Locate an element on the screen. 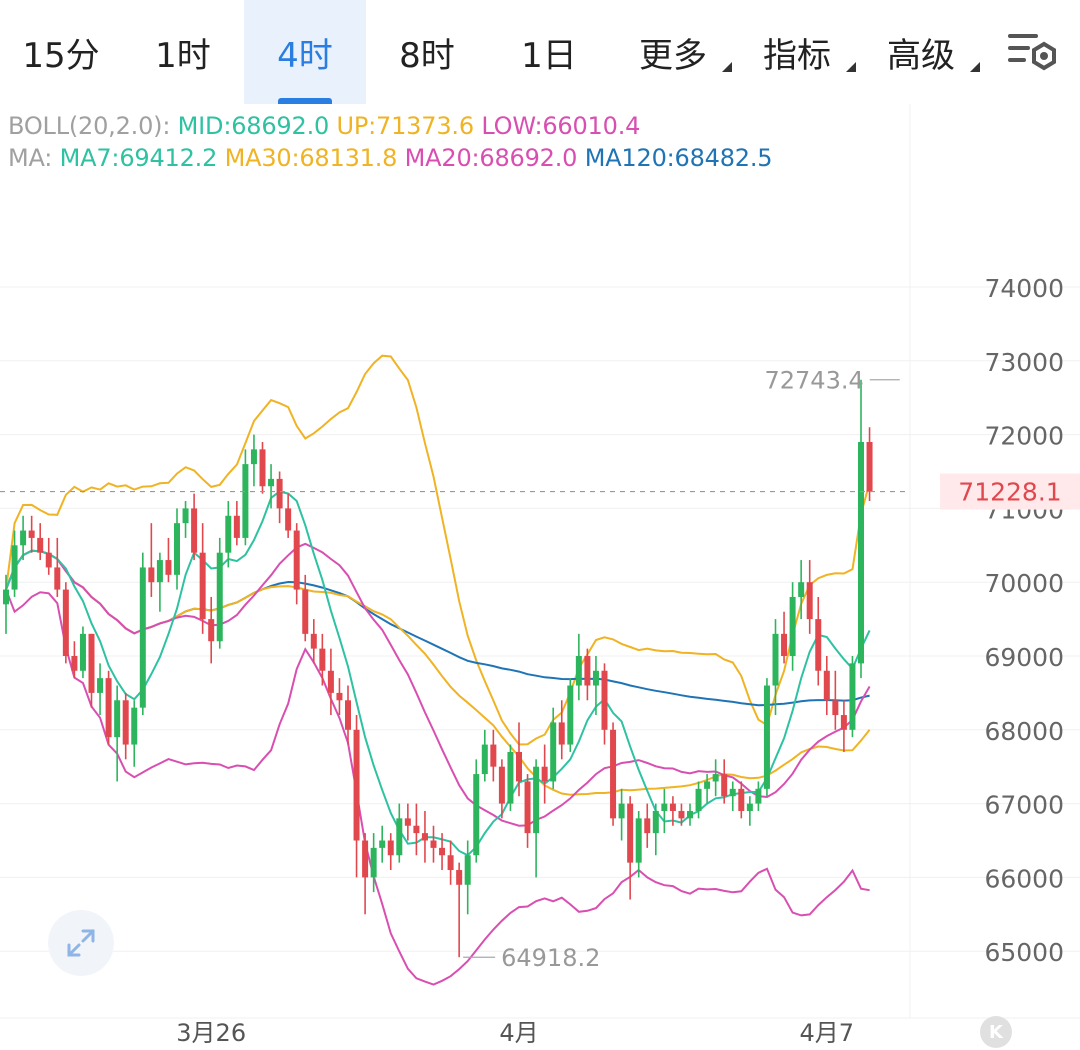 Image resolution: width=1080 pixels, height=1050 pixels. boll-prefix: BOLL(20,2.0): is located at coordinates (89, 126).